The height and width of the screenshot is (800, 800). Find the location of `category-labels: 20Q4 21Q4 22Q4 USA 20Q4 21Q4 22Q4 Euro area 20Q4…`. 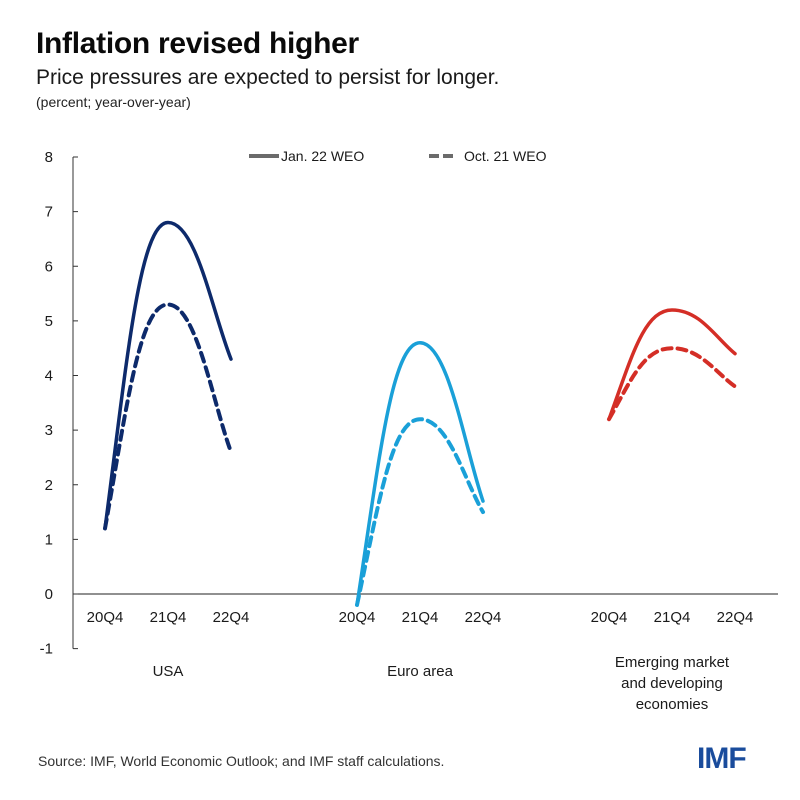

category-labels: 20Q4 21Q4 22Q4 USA 20Q4 21Q4 22Q4 Euro area 20Q4… is located at coordinates (420, 661).